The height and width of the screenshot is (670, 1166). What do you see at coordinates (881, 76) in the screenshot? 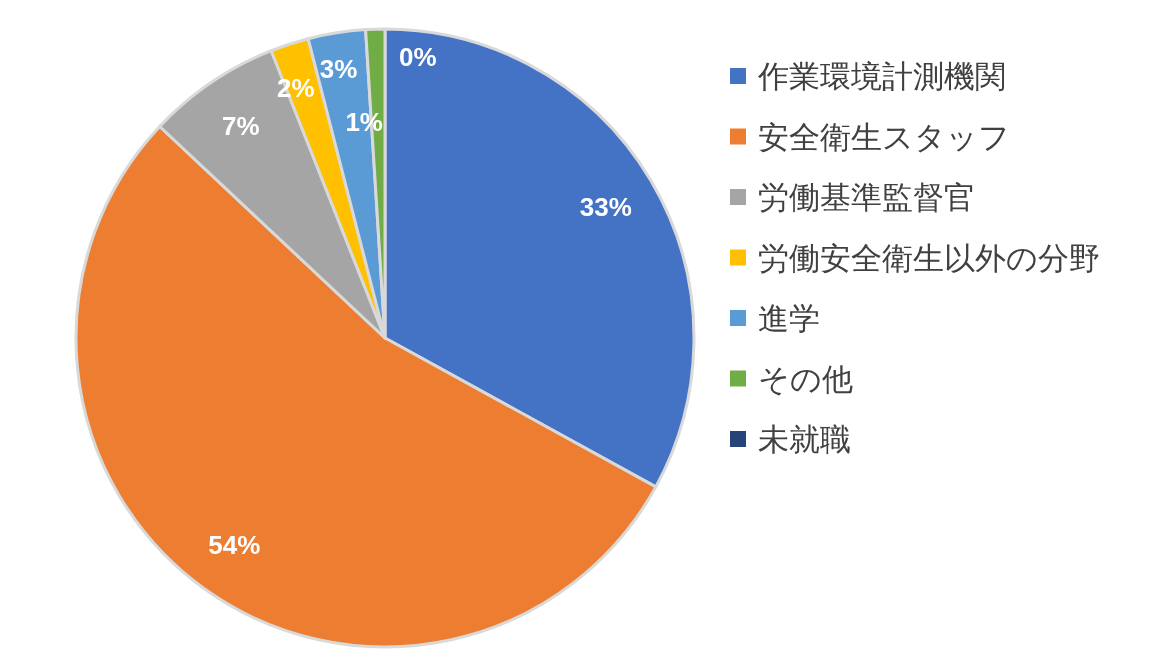
I see `legend-label: 作業環境計測機関` at bounding box center [881, 76].